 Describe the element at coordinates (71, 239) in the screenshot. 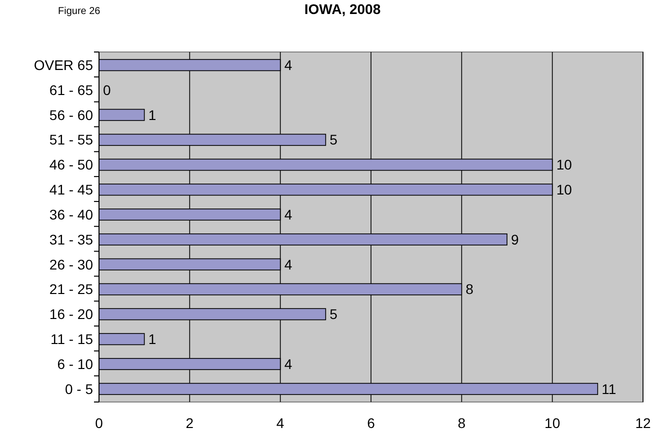

I see `y-tick-label: 31 - 35` at that location.